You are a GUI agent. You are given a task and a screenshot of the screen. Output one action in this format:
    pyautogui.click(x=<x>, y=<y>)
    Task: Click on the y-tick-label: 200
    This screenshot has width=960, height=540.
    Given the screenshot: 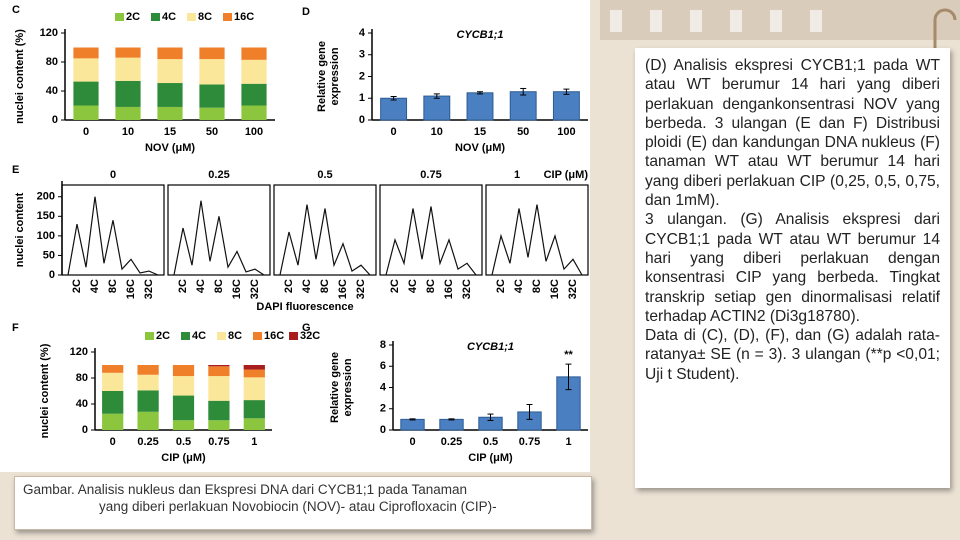 What is the action you would take?
    pyautogui.click(x=46, y=197)
    